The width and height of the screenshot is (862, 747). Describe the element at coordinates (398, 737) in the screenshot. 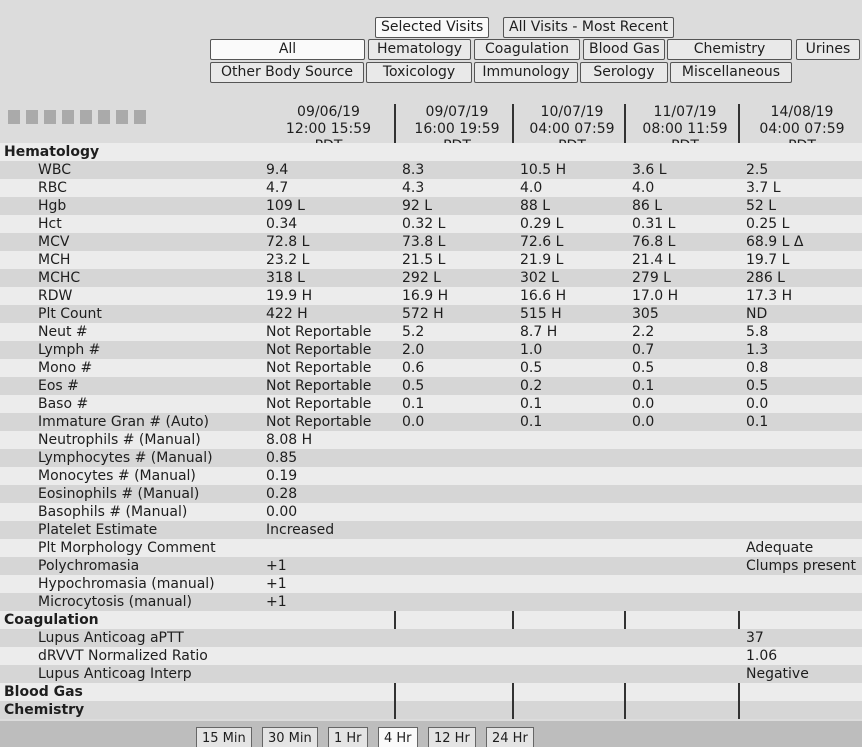

I see `time-range-tab: 4 Hr` at that location.